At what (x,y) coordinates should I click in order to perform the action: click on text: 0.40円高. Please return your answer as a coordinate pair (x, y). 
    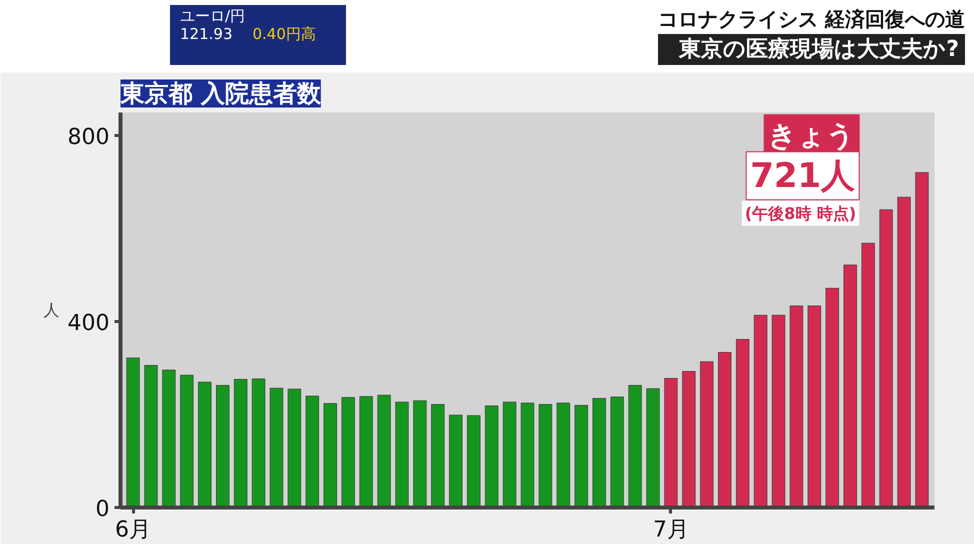
    Looking at the image, I should click on (284, 34).